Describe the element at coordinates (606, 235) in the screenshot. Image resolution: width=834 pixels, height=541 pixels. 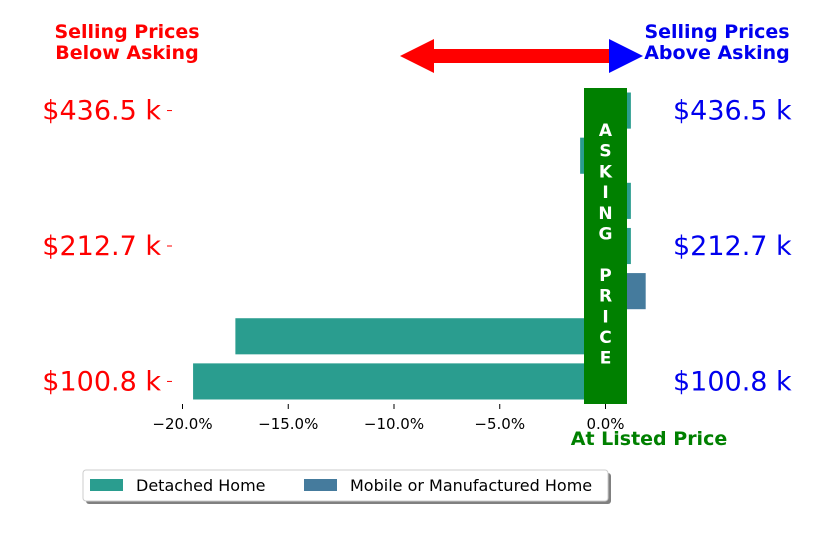
I see `asking-band-letter-5: G` at that location.